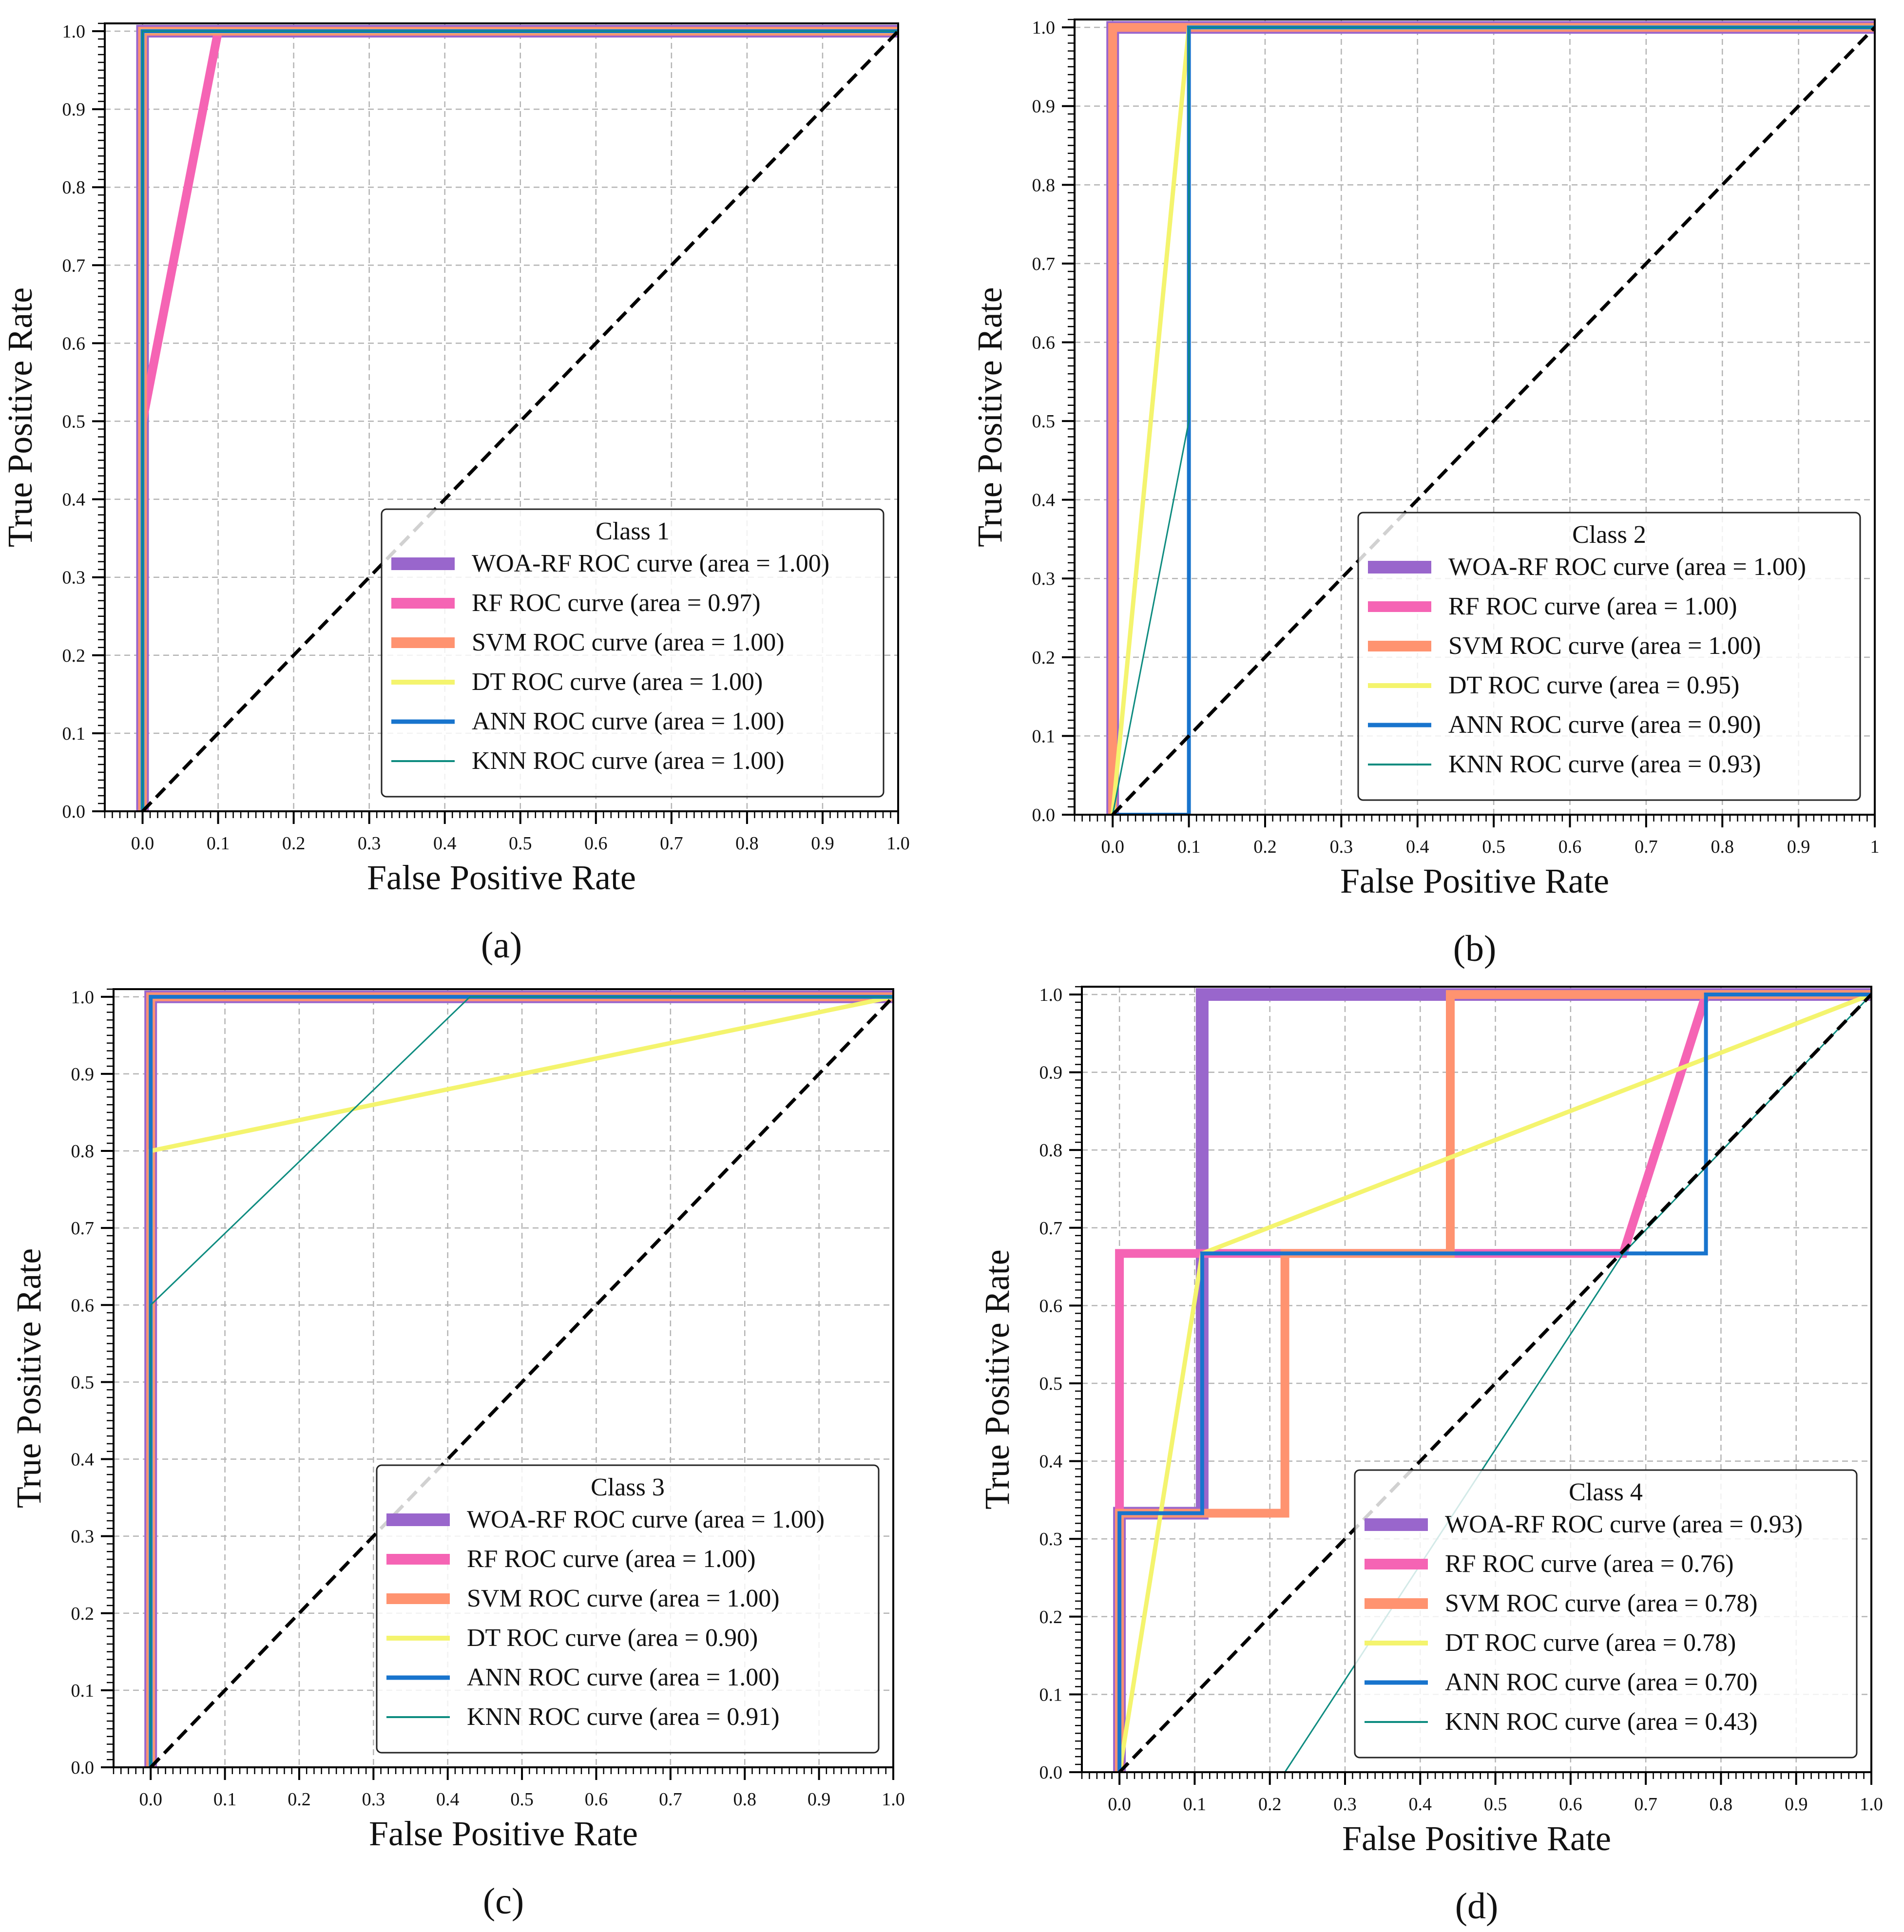  I want to click on legend-entry-1: WOA-RF ROC curve (area = 1.00), so click(651, 564).